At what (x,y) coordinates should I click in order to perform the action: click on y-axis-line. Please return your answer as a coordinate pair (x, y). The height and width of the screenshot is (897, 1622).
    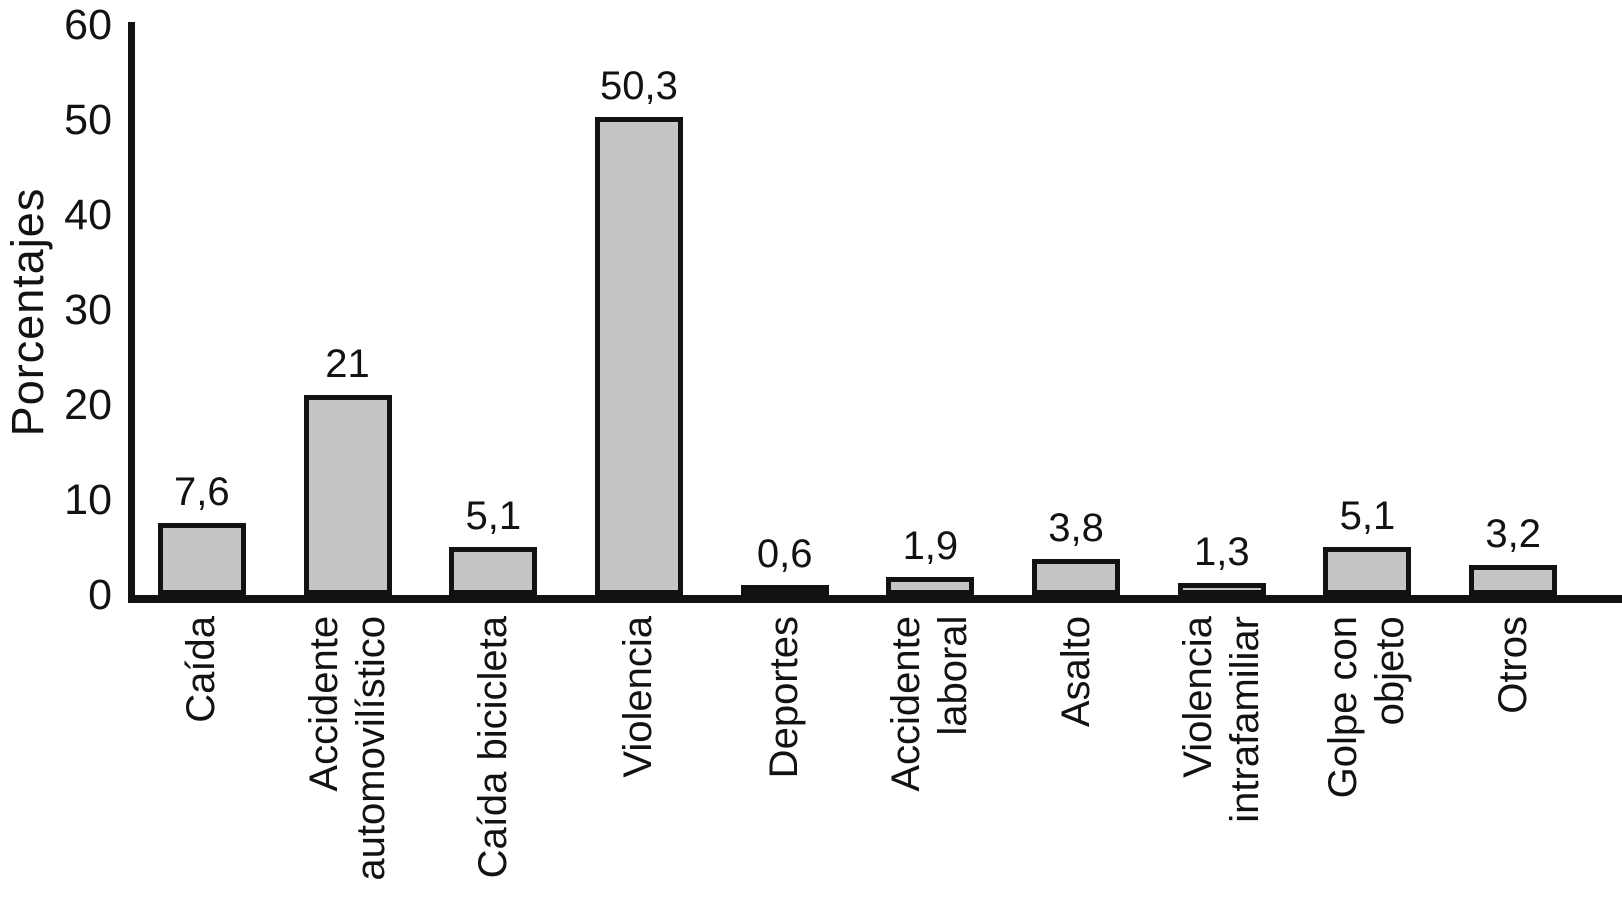
    Looking at the image, I should click on (131, 312).